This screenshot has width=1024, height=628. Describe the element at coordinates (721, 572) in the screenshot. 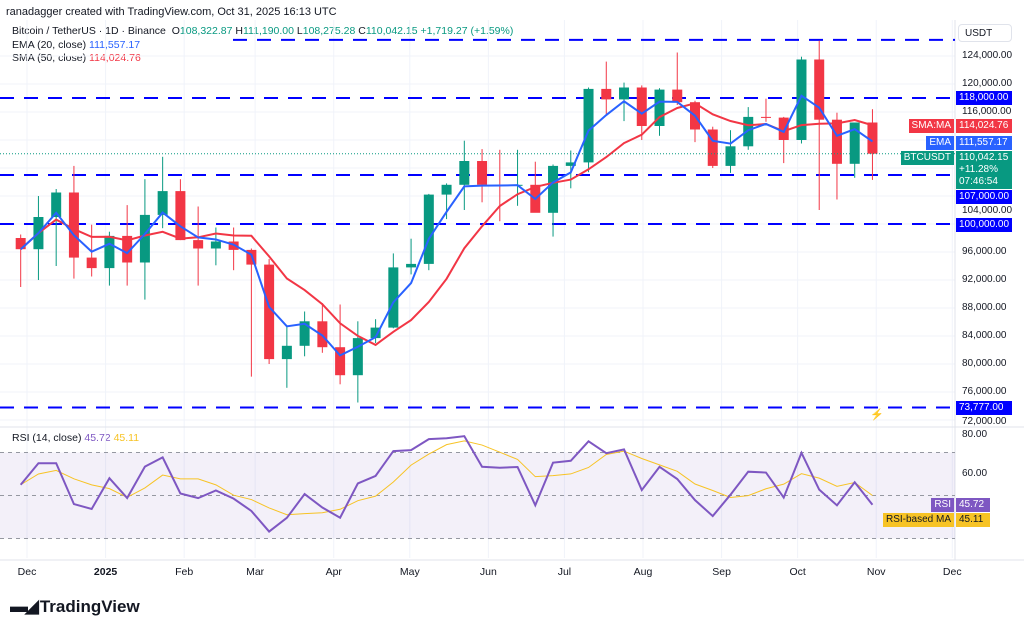

I see `time-tick: Sep` at that location.